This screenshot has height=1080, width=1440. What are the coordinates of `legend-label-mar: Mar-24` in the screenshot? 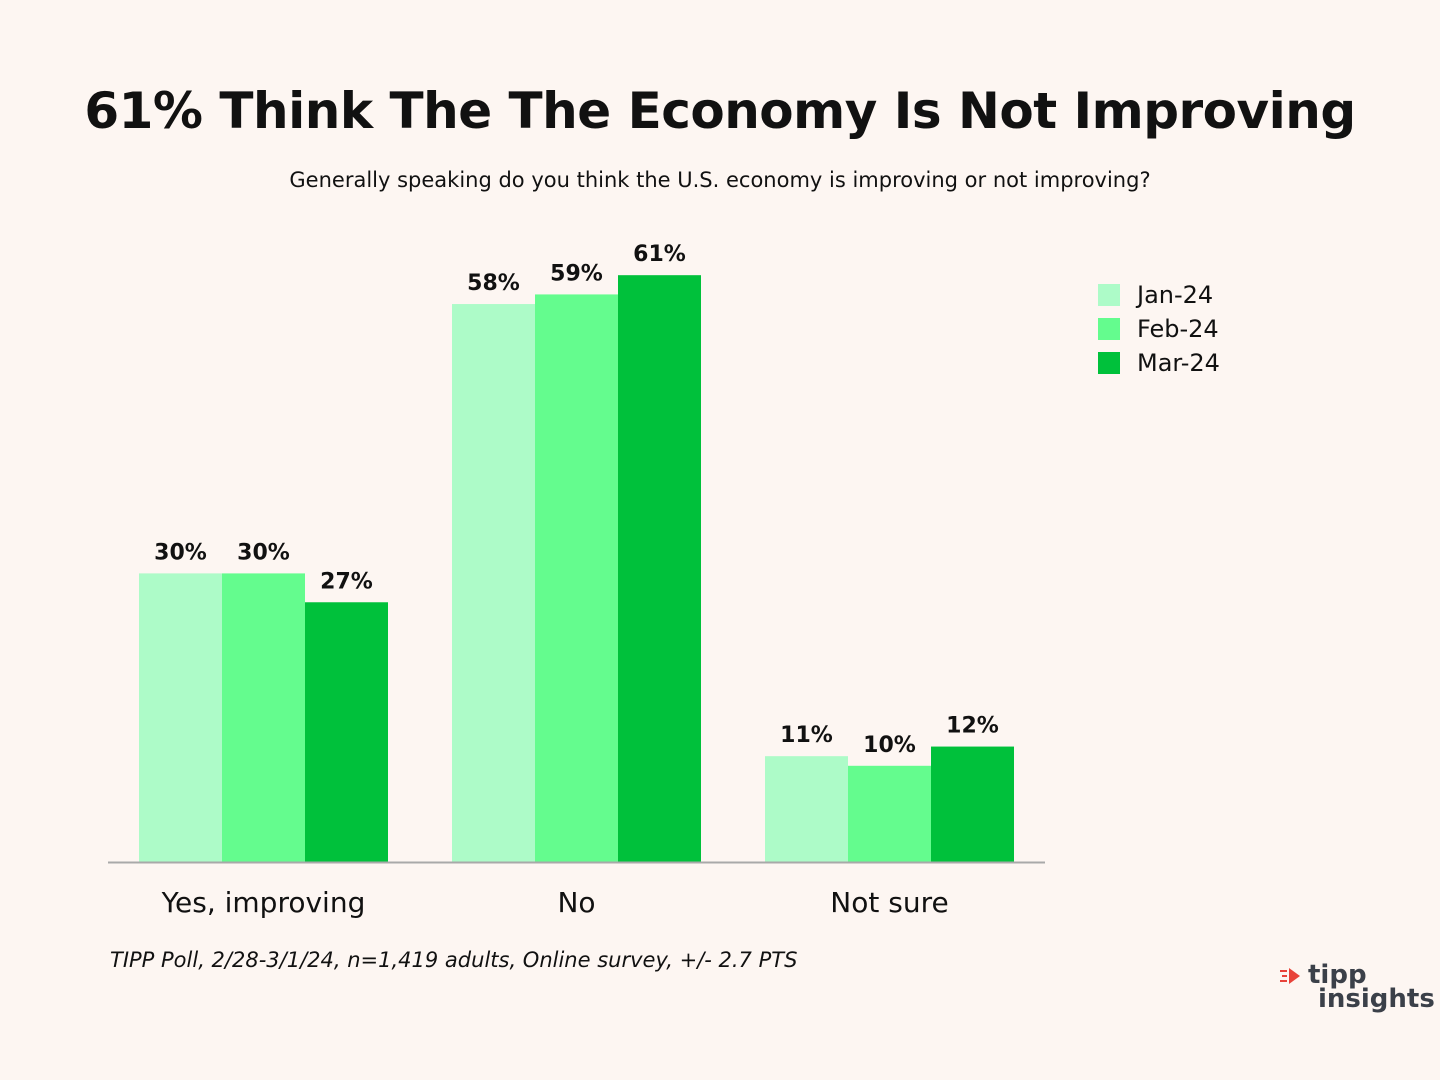 It's located at (1178, 363).